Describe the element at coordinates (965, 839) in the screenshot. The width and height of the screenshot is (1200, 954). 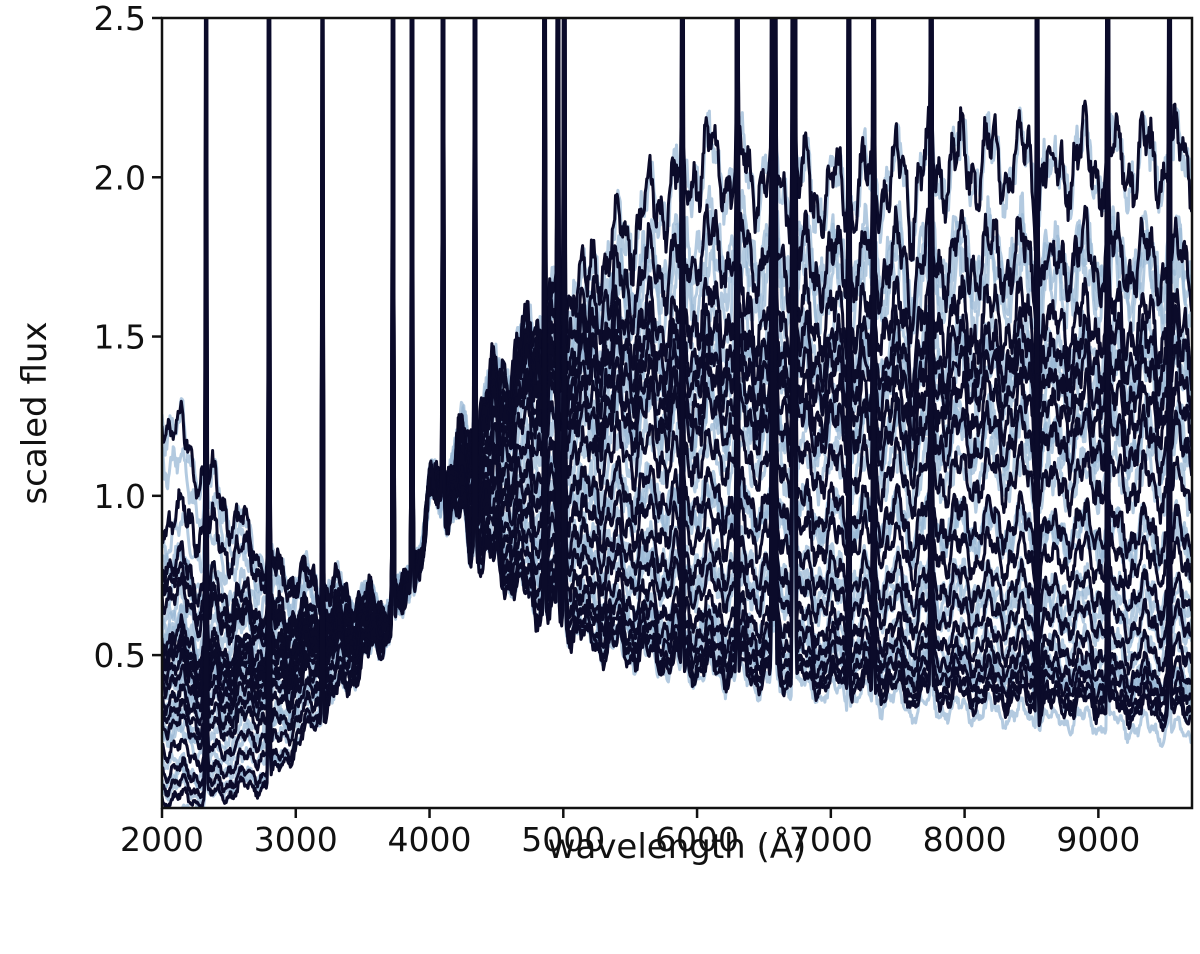
I see `x-tick-label: 8000` at that location.